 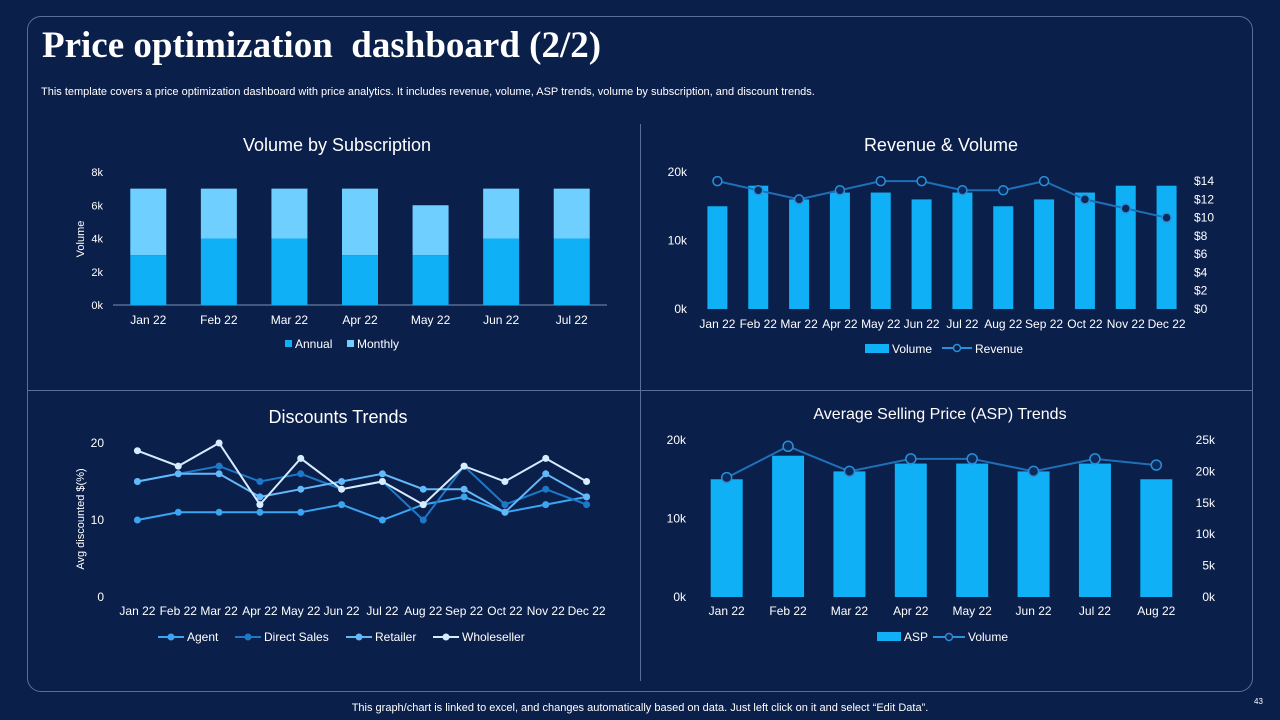 I want to click on legend-swatch-annual, so click(x=288, y=343).